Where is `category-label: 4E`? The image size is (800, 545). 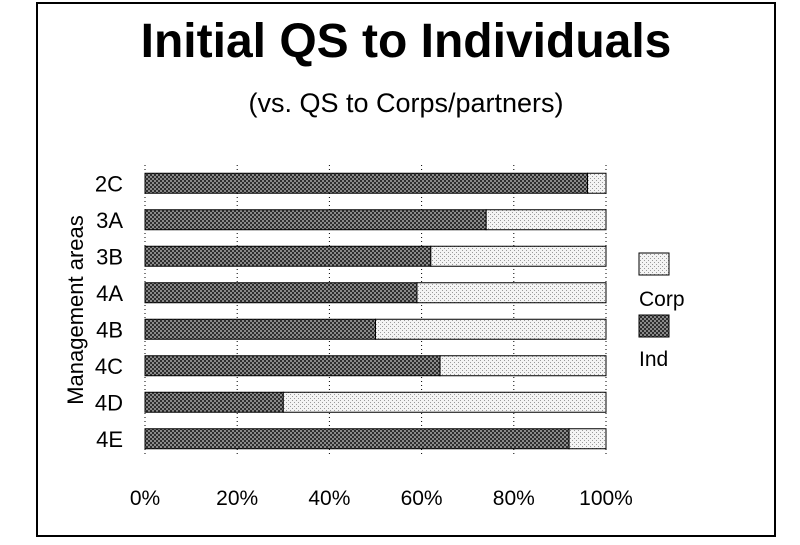
category-label: 4E is located at coordinates (109, 439).